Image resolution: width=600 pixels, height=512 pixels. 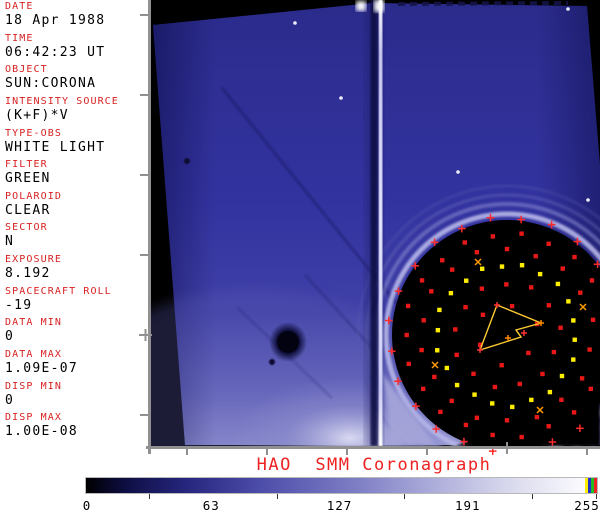 I want to click on metadata-field: TIME 06:42:23 UT, so click(x=75, y=47).